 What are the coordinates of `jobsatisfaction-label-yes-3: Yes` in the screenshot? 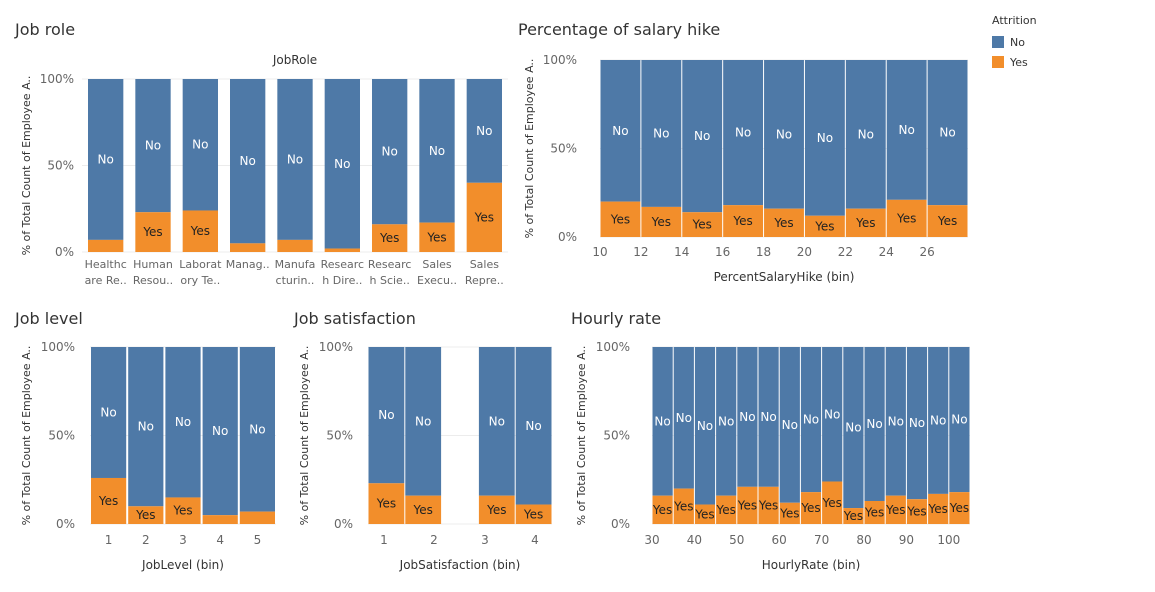 It's located at (533, 514).